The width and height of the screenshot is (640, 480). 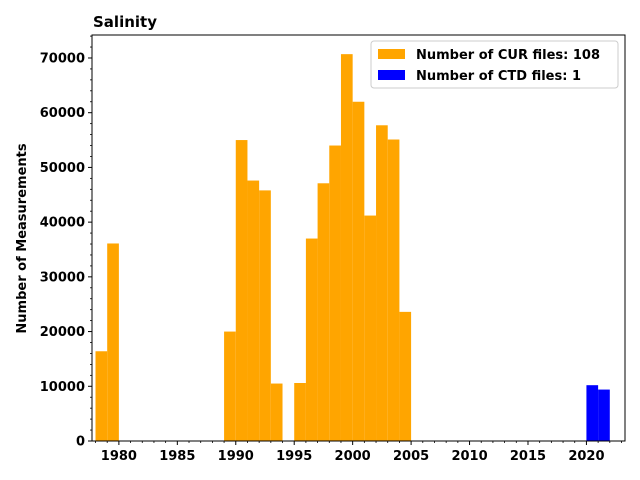 What do you see at coordinates (113, 342) in the screenshot?
I see `bar-series-0-1980` at bounding box center [113, 342].